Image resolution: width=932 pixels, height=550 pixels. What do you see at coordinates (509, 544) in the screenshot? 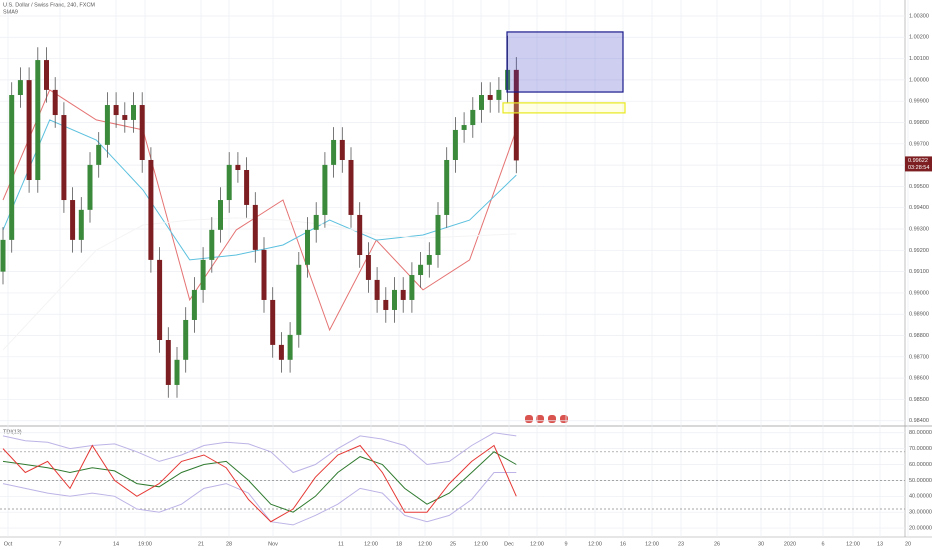
I see `x-tick-label: Dec` at bounding box center [509, 544].